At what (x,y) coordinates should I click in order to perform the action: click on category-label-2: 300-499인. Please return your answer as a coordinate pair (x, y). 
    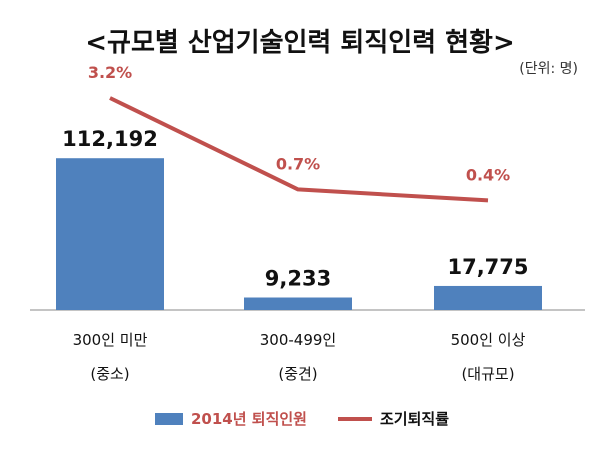
    Looking at the image, I should click on (298, 340).